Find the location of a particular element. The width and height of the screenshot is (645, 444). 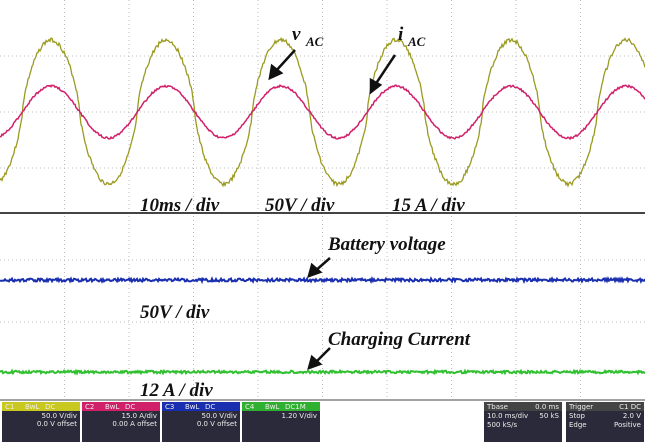

status-text: C3 is located at coordinates (169, 407).